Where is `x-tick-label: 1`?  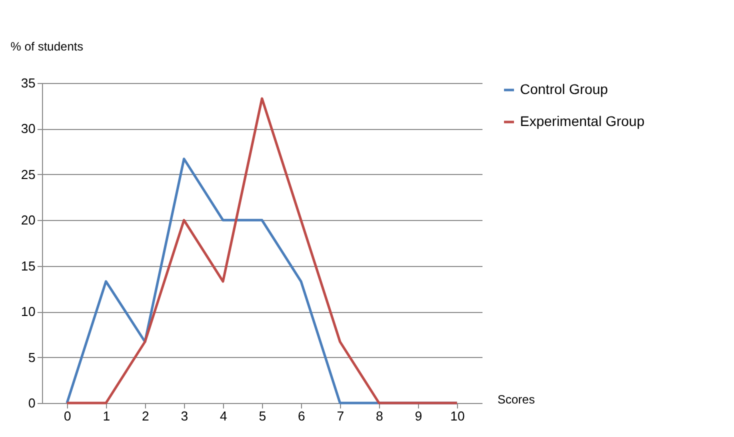
x-tick-label: 1 is located at coordinates (106, 416).